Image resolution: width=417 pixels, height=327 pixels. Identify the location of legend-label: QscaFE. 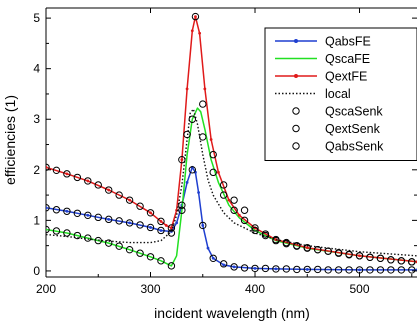
(347, 59).